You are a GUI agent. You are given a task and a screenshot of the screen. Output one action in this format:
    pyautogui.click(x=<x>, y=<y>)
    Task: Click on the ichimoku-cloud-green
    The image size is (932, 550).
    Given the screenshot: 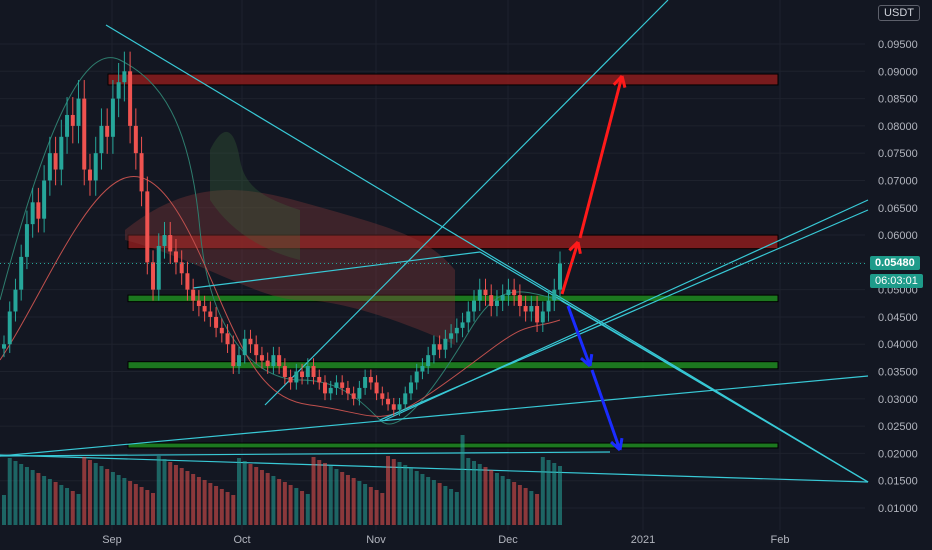 What is the action you would take?
    pyautogui.click(x=255, y=195)
    